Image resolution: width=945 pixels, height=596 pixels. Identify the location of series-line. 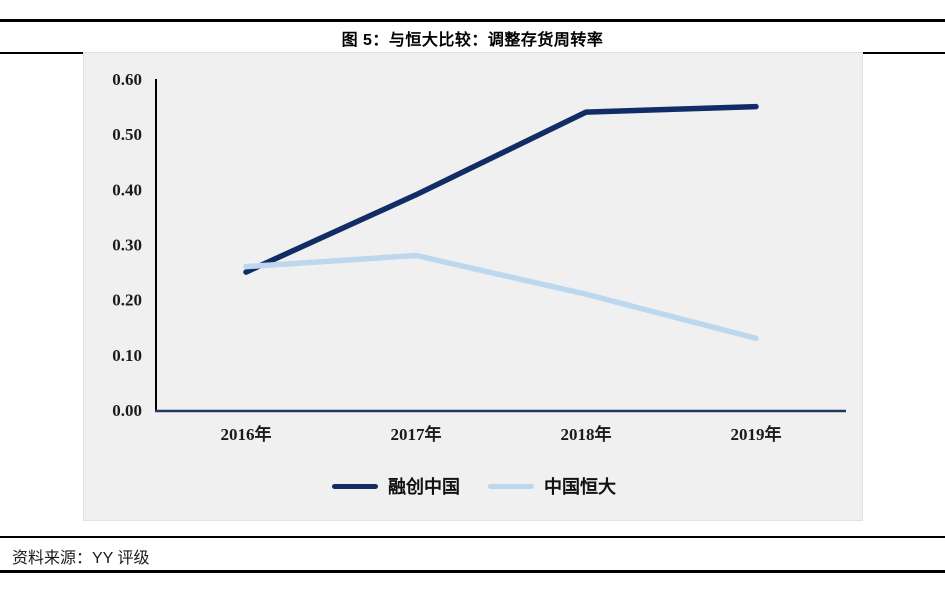
(501, 297).